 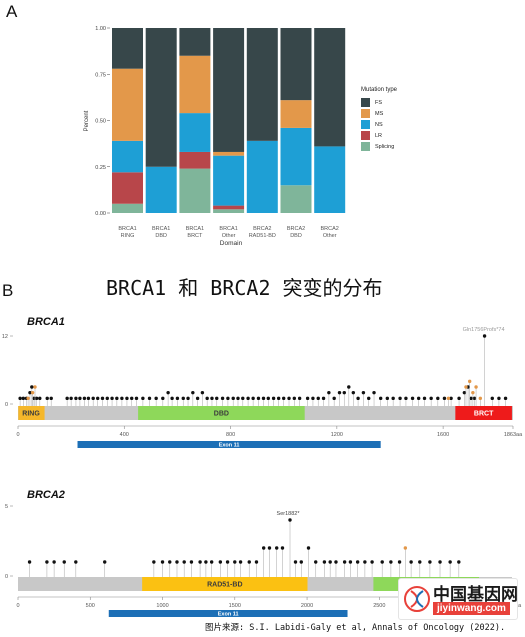 I want to click on legend-item-lr: LR, so click(x=377, y=135).